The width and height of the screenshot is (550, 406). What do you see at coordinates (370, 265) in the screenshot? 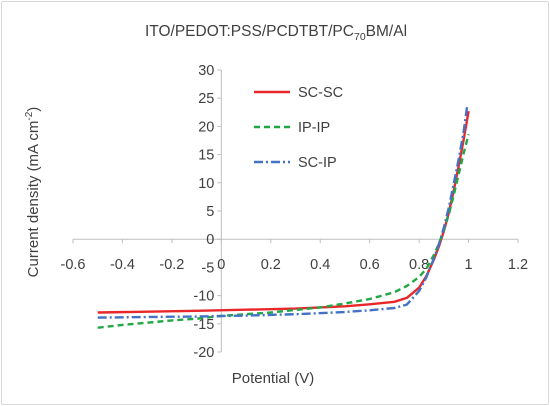
I see `x-tick-label: 0.6` at bounding box center [370, 265].